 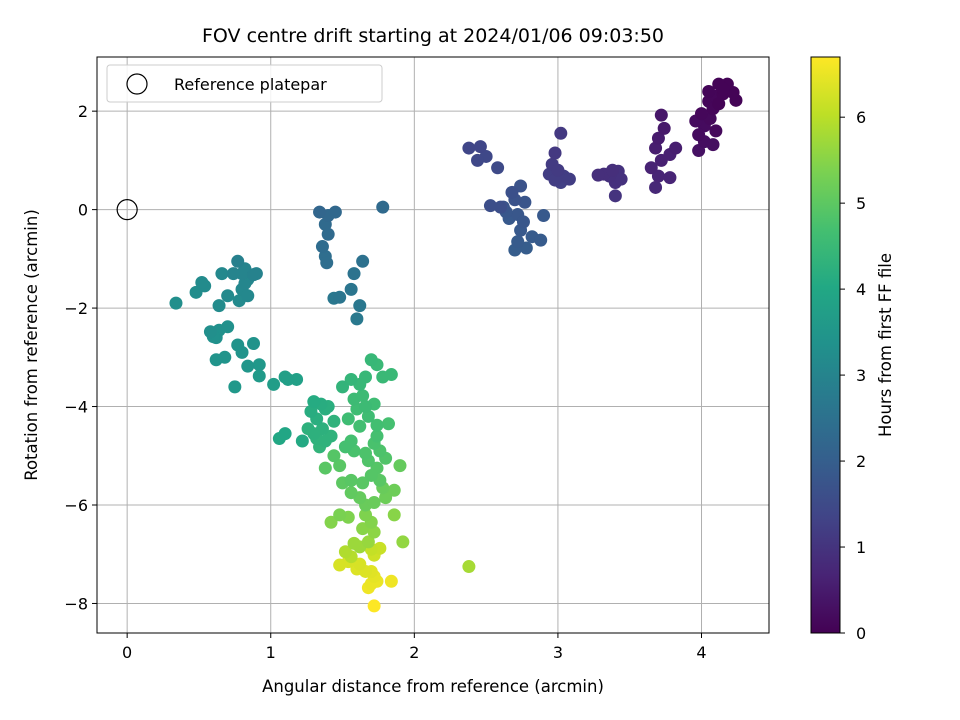 I want to click on colorbar-tick-label: 0, so click(x=861, y=633).